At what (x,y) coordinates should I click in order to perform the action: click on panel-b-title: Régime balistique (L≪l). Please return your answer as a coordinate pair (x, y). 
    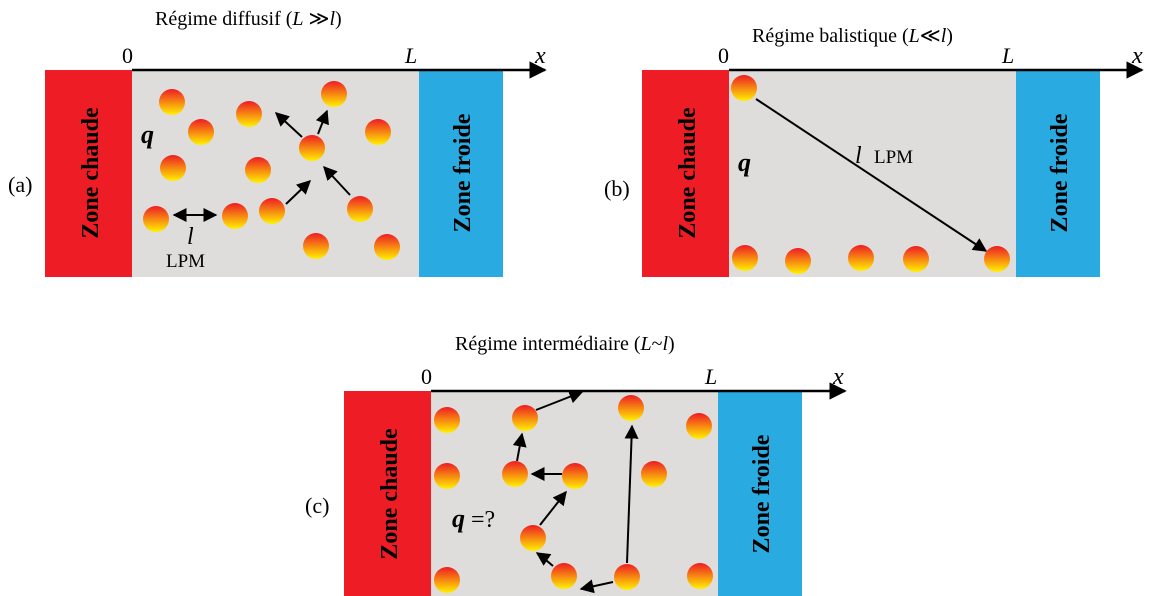
    Looking at the image, I should click on (852, 36).